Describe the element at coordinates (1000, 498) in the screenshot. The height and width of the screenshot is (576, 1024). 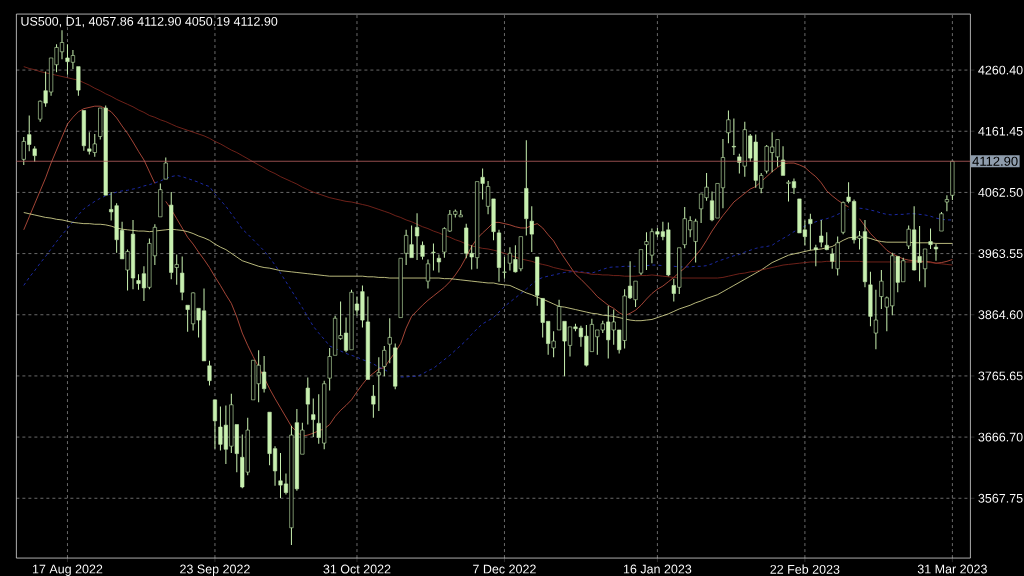
I see `y-tick-label: 3567.75` at that location.